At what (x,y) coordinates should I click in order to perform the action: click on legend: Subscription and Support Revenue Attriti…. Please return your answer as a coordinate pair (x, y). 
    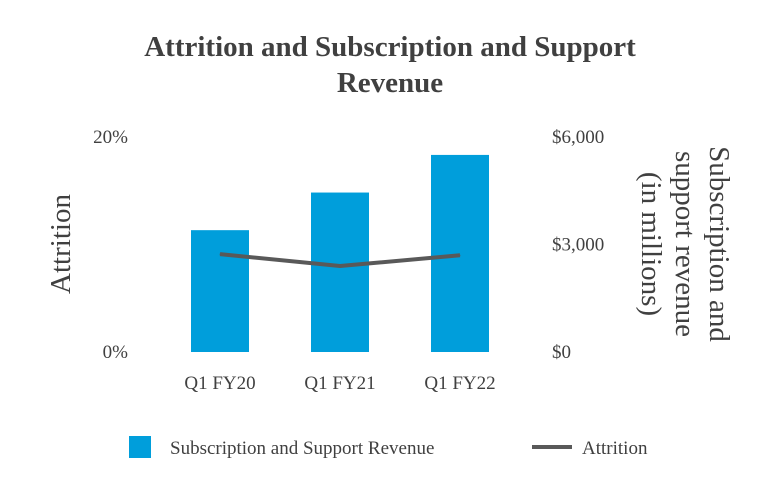
    Looking at the image, I should click on (388, 447).